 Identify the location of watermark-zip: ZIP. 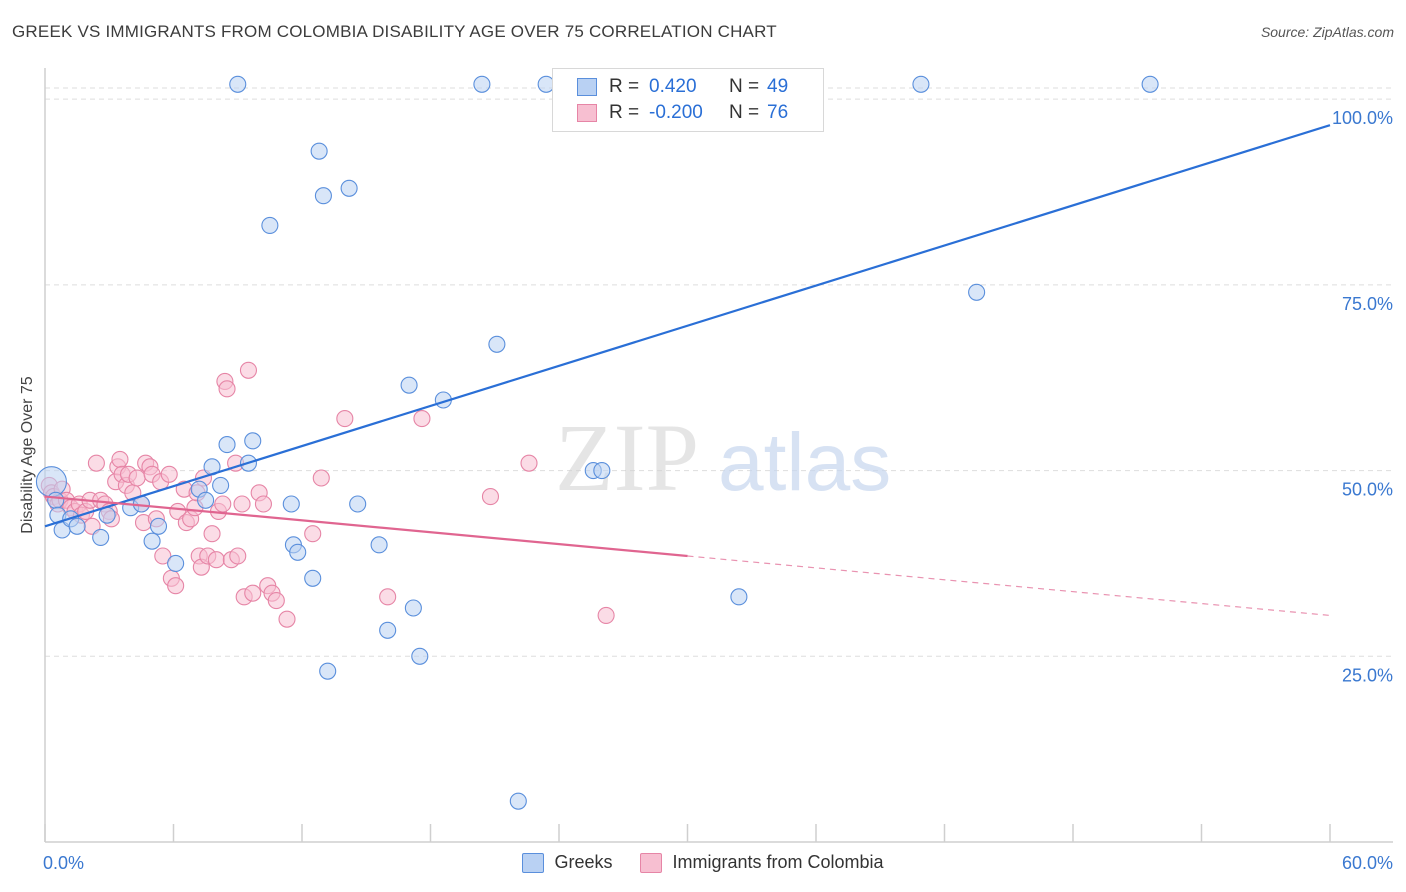
(627, 457).